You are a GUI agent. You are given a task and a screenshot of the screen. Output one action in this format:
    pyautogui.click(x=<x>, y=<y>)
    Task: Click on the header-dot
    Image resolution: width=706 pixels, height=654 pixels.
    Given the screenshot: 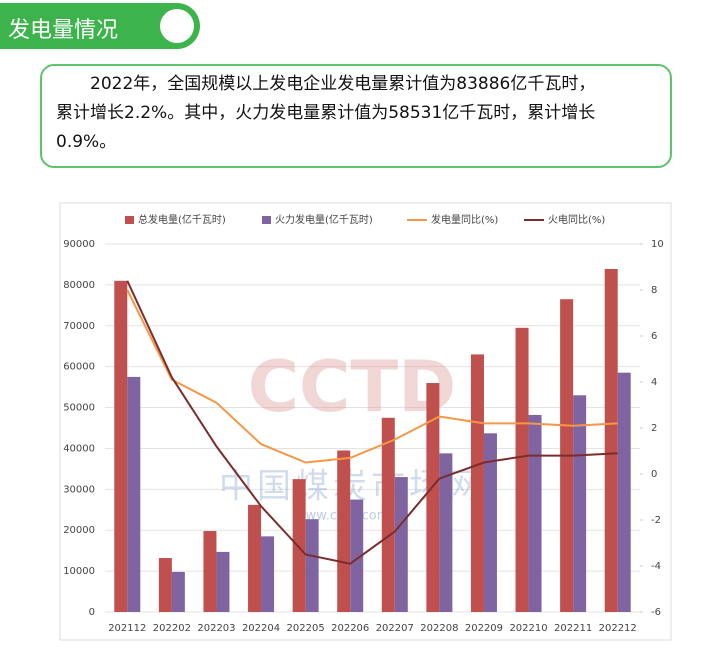 What is the action you would take?
    pyautogui.click(x=177, y=26)
    